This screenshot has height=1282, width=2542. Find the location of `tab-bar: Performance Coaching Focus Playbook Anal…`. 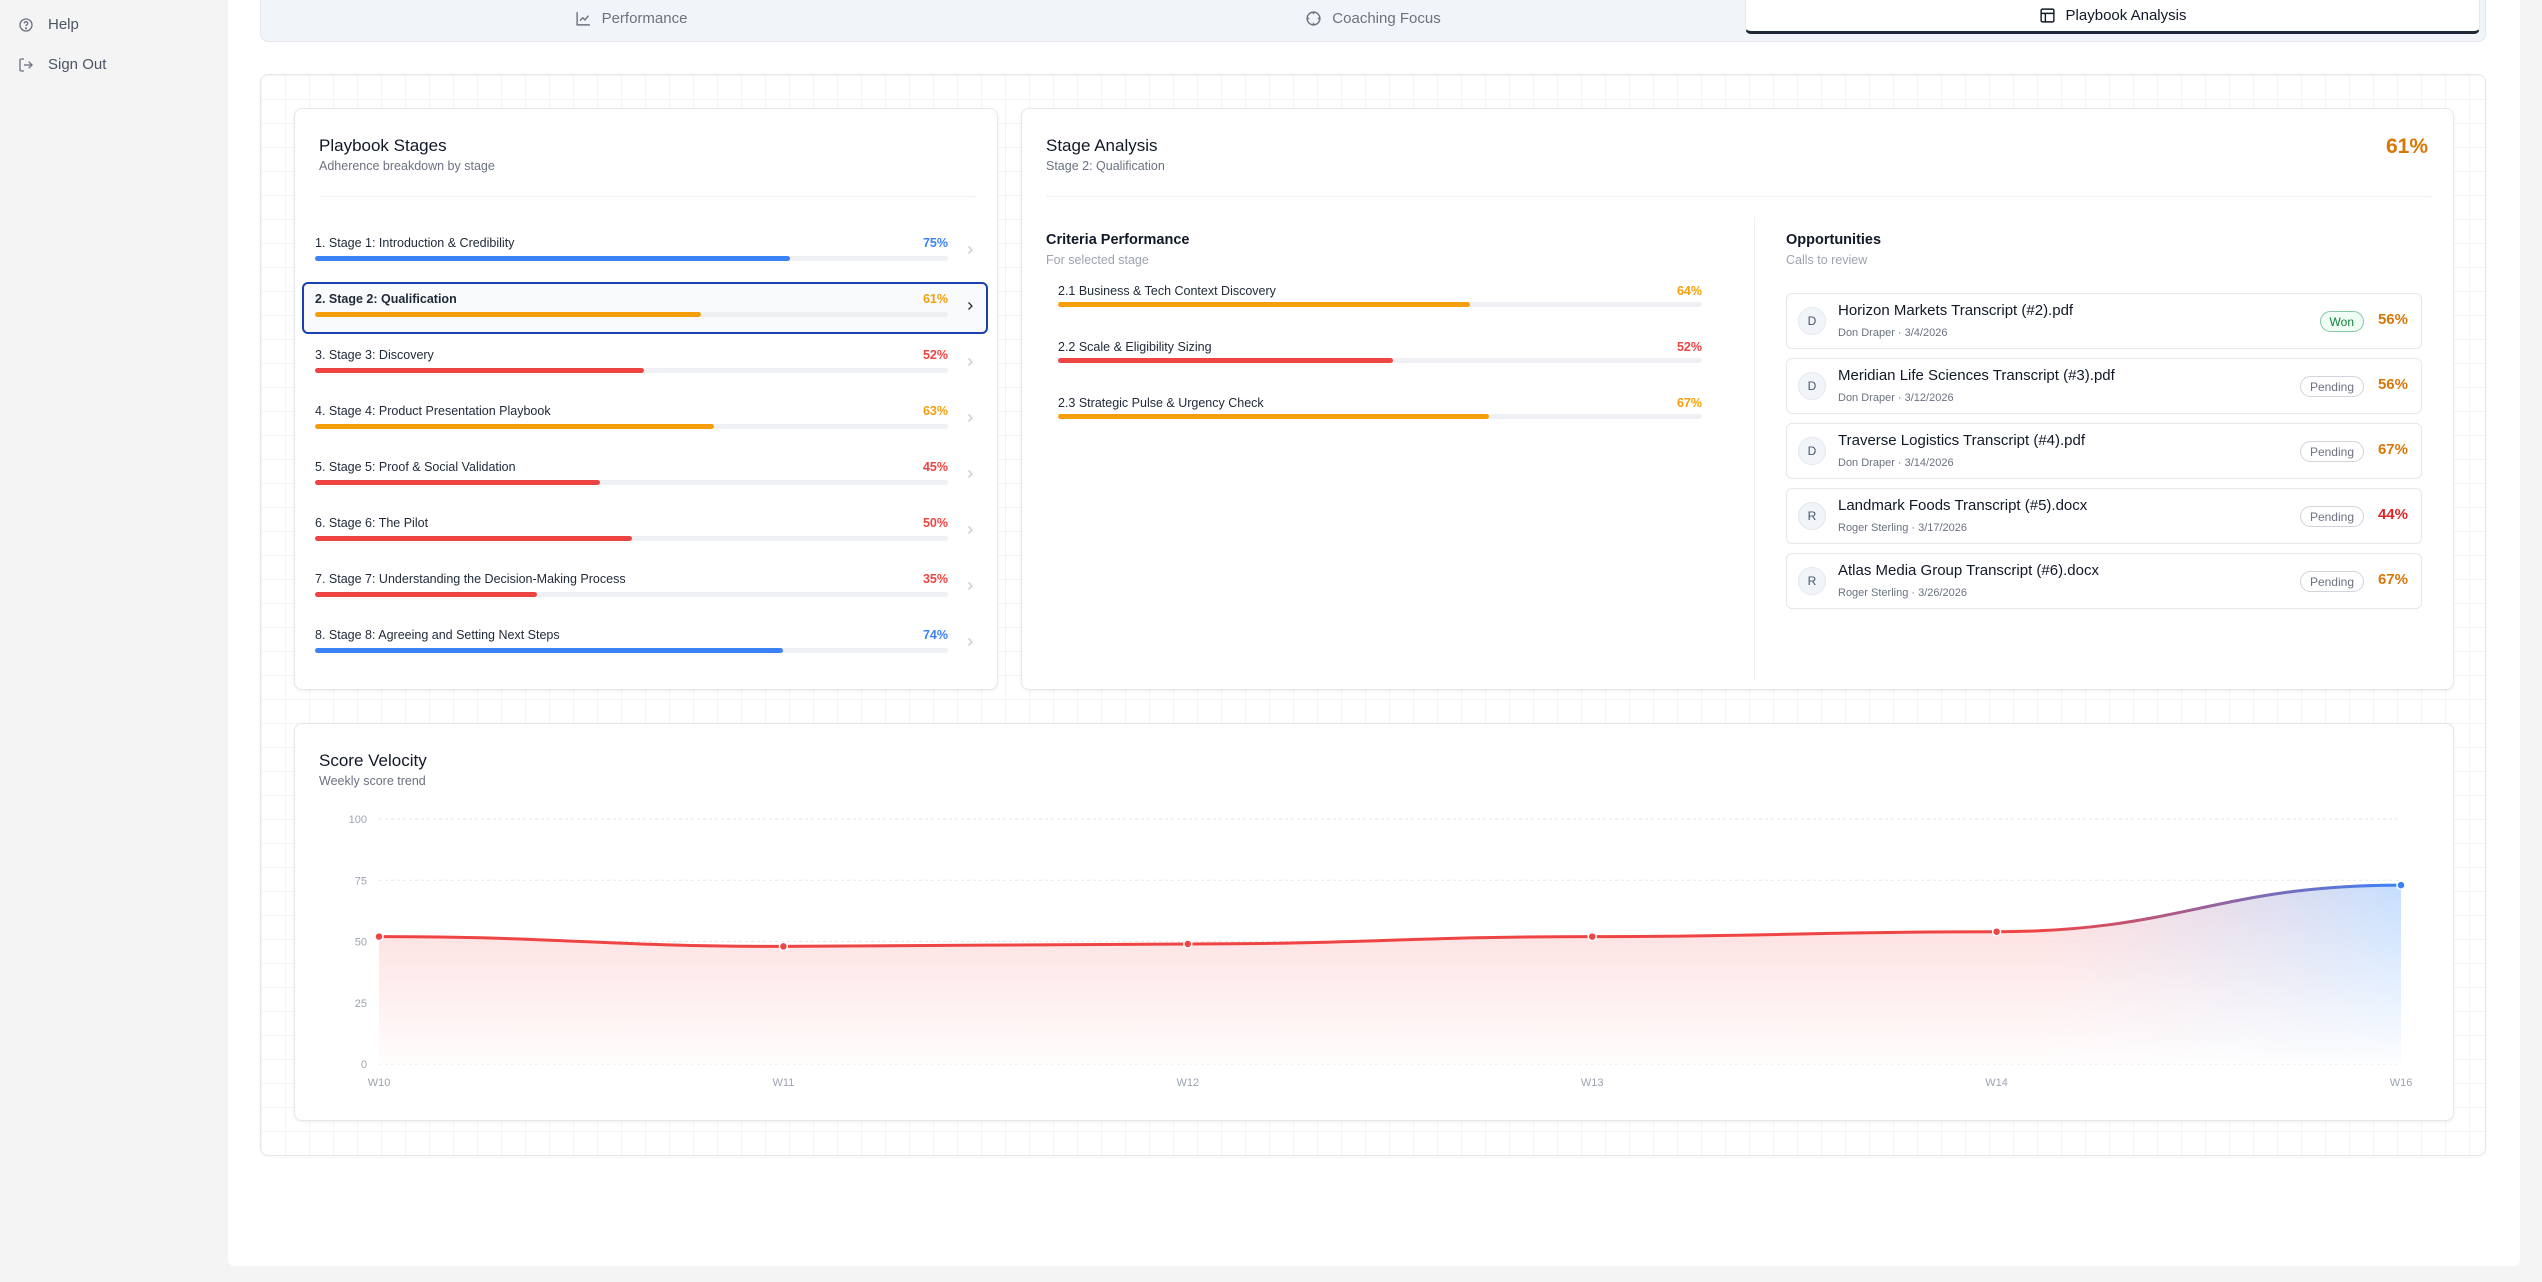

tab-bar: Performance Coaching Focus Playbook Anal… is located at coordinates (1373, 21).